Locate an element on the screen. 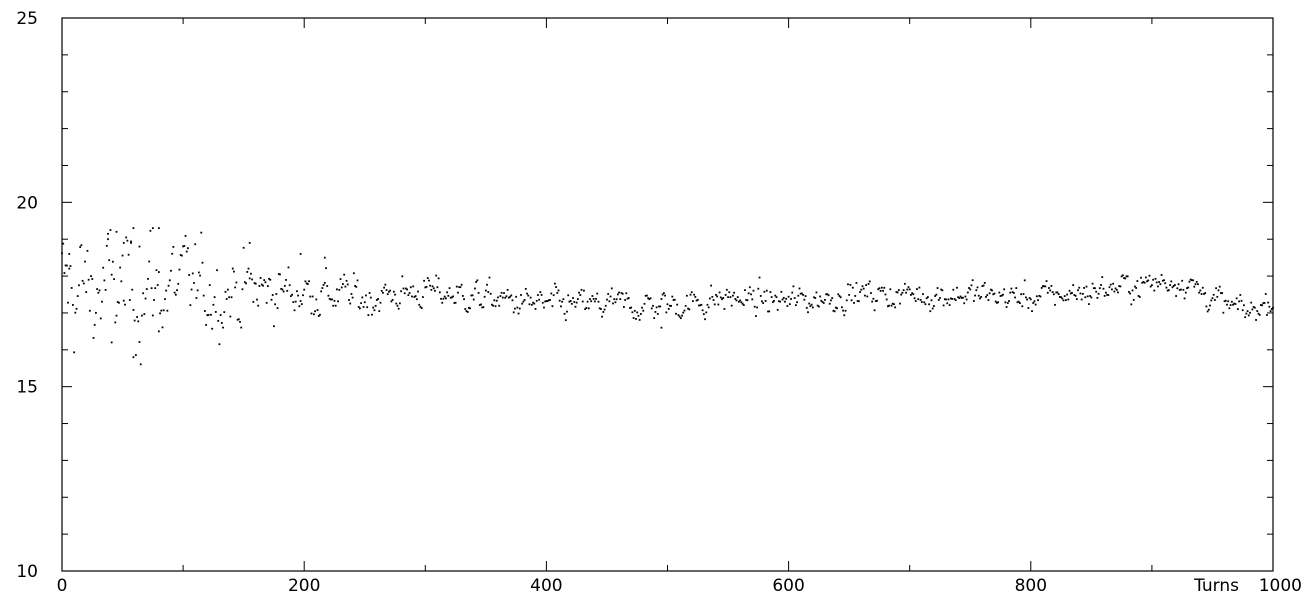 The height and width of the screenshot is (595, 1306). x-tick-label: 200 is located at coordinates (304, 585).